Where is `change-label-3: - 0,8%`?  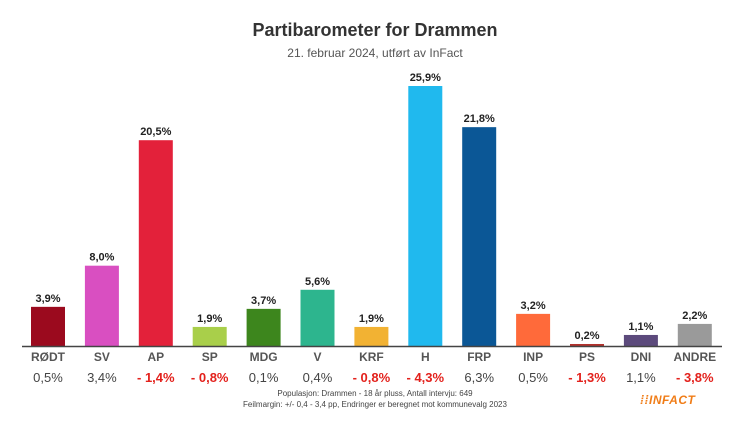 change-label-3: - 0,8% is located at coordinates (210, 377).